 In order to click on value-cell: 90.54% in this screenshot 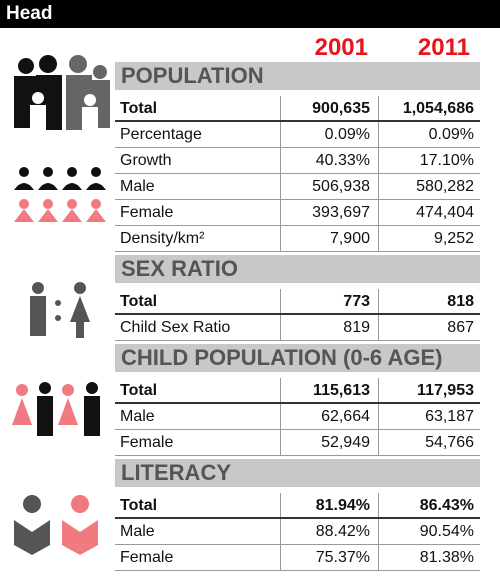, I will do `click(429, 531)`.